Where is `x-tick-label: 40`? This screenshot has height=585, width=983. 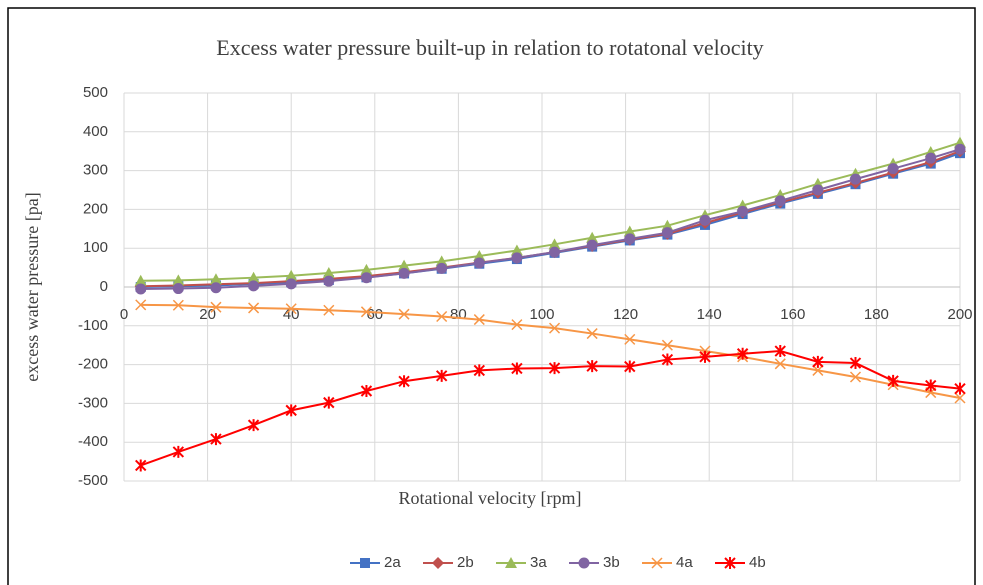 x-tick-label: 40 is located at coordinates (291, 314).